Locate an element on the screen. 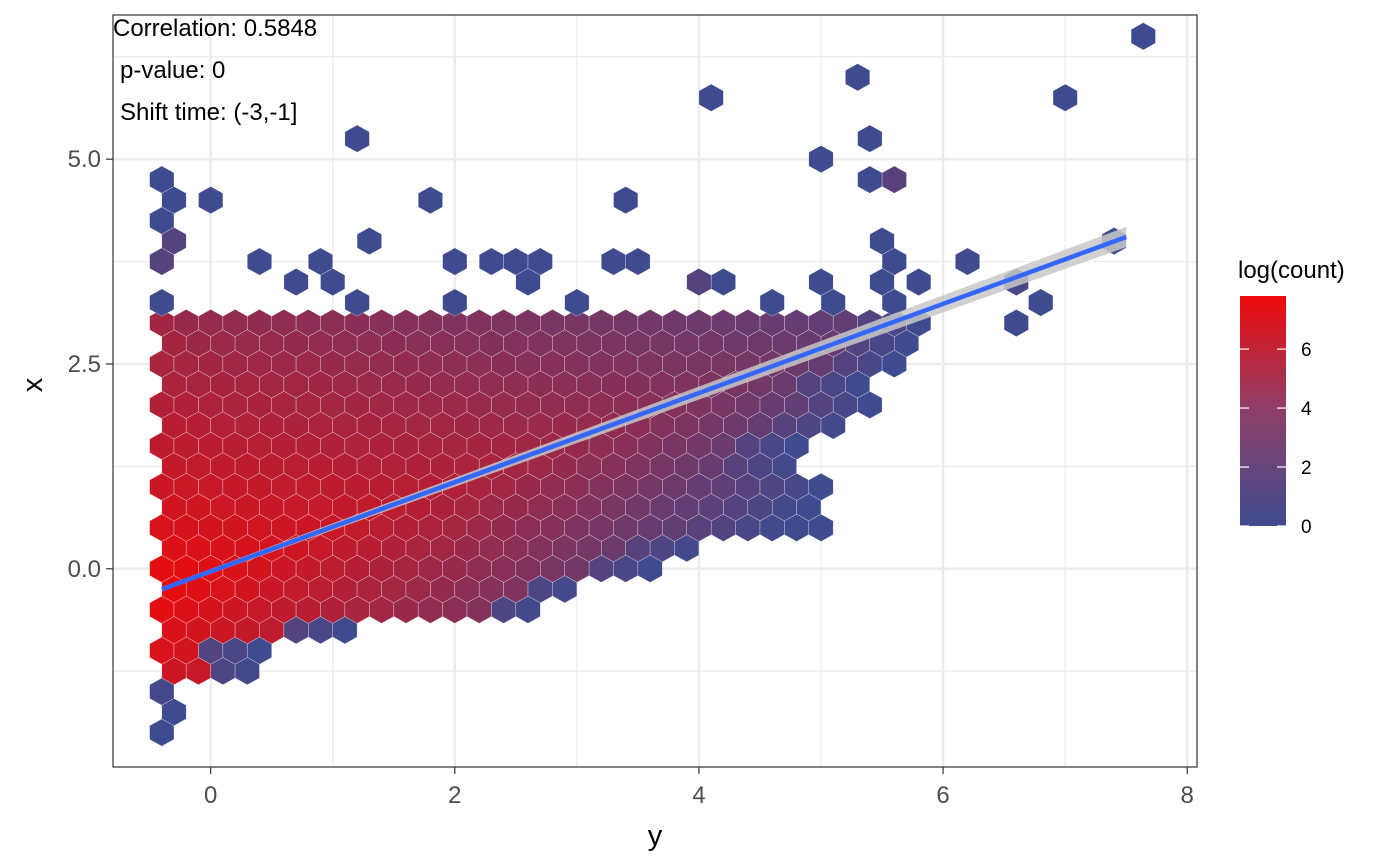 The image size is (1400, 865). y-tick-label: 0.0 is located at coordinates (84, 569).